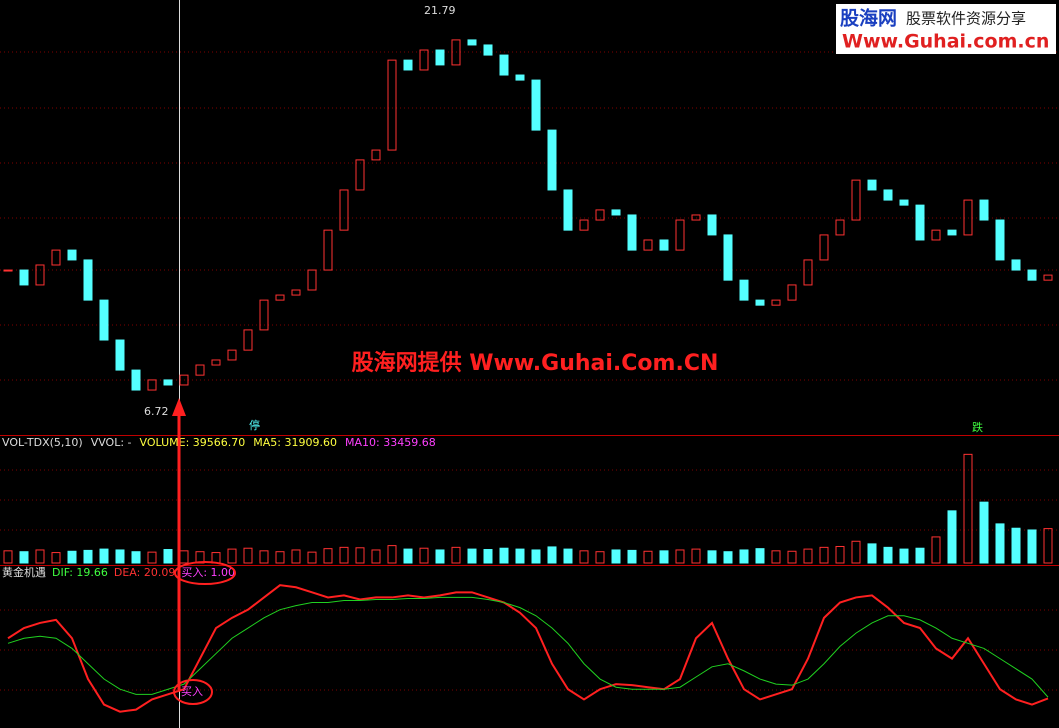 The image size is (1059, 728). I want to click on legend-text: 买入: 1.00, so click(208, 572).